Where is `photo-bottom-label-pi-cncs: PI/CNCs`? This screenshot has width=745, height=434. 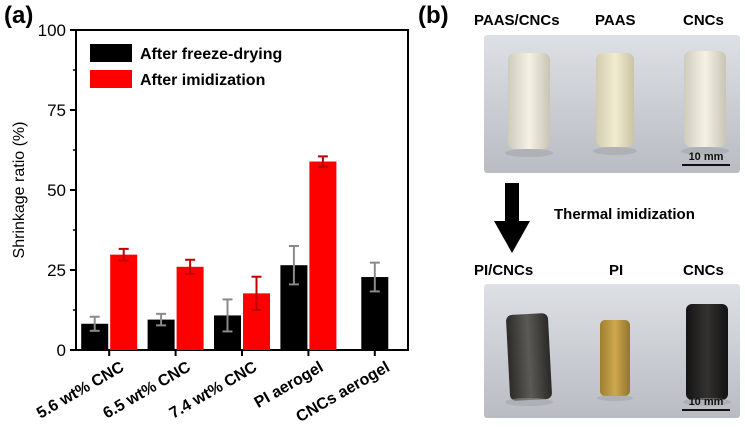 photo-bottom-label-pi-cncs: PI/CNCs is located at coordinates (504, 270).